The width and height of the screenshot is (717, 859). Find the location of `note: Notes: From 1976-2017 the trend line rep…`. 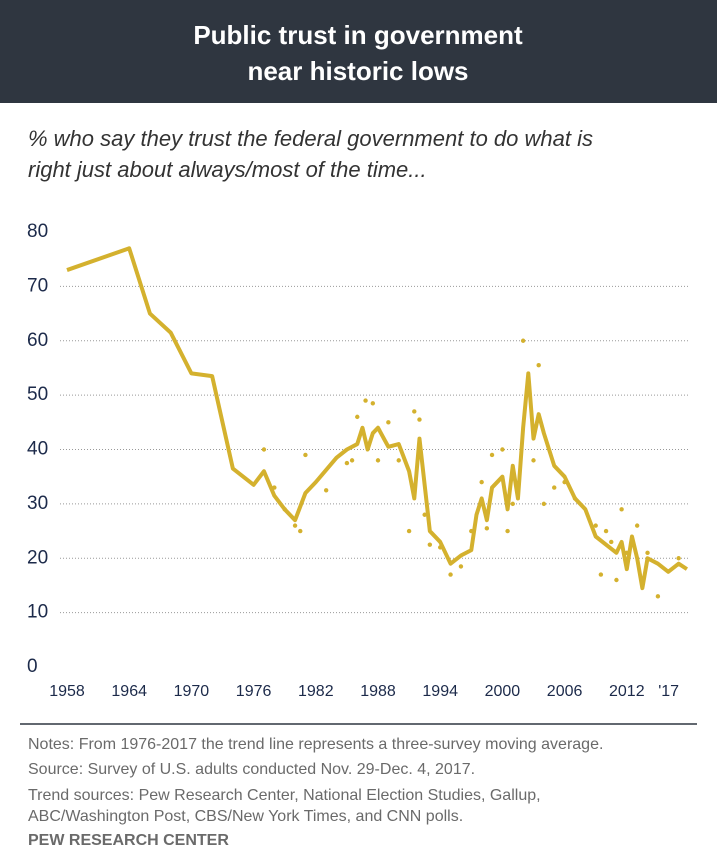

note: Notes: From 1976-2017 the trend line rep… is located at coordinates (315, 744).